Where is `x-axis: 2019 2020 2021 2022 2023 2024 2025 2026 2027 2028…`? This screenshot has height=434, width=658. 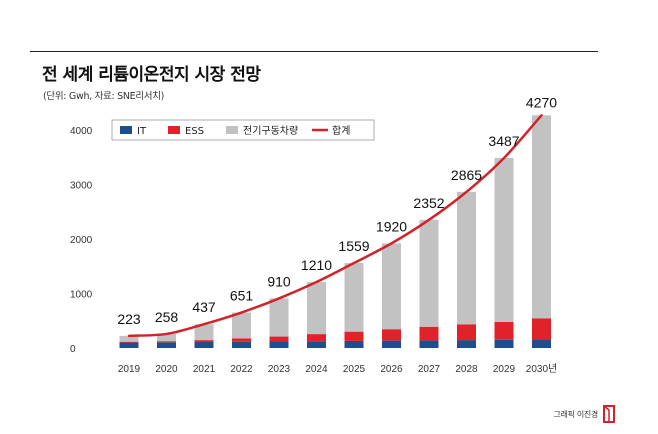 x-axis: 2019 2020 2021 2022 2023 2024 2025 2026 2027 2028… is located at coordinates (337, 369).